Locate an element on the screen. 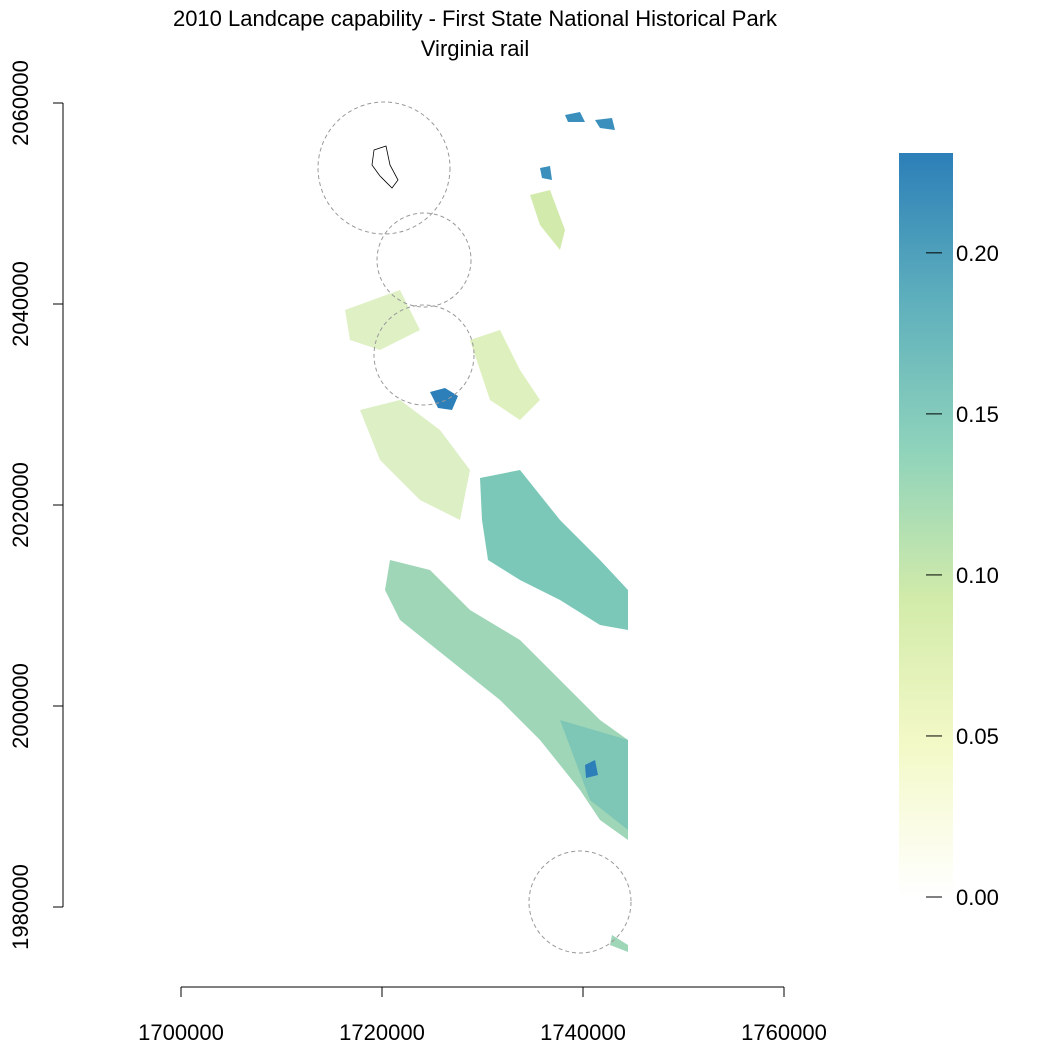  x-tick-label: 1720000 is located at coordinates (382, 1032).